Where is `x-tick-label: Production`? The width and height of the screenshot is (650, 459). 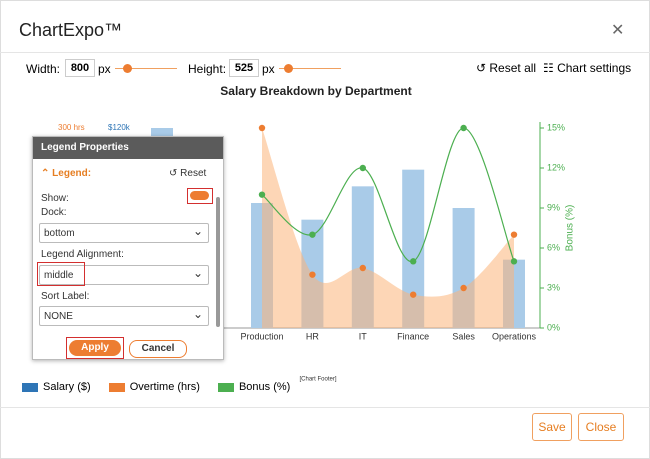
x-tick-label: Production is located at coordinates (261, 336).